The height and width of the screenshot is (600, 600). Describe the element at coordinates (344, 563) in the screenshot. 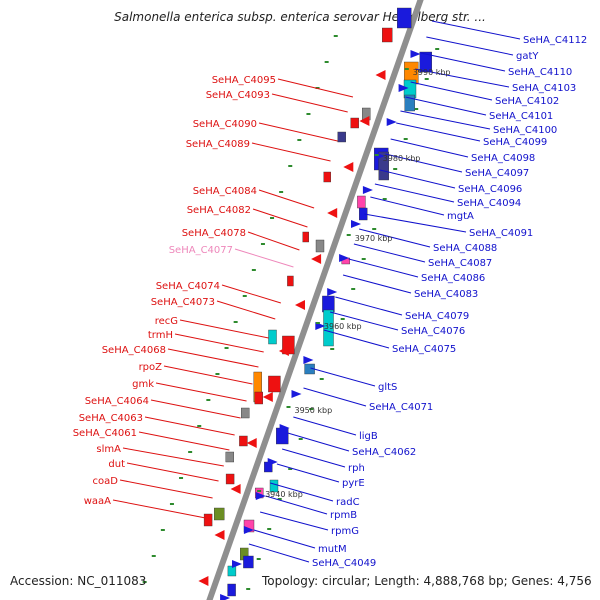

I see `gene-label: SeHA_C4049` at that location.